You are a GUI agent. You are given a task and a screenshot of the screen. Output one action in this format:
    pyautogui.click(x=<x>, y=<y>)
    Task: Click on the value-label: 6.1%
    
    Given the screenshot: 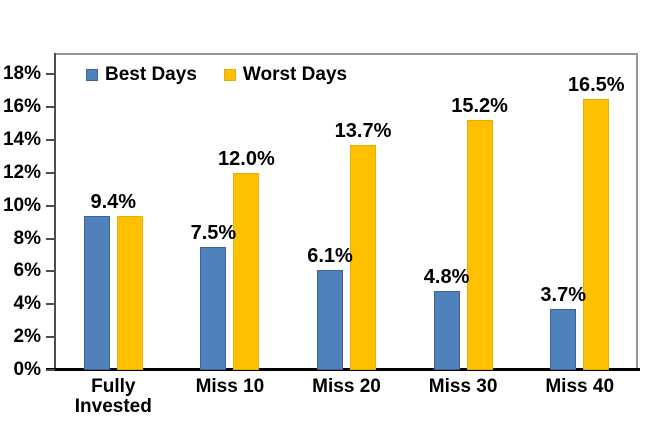 What is the action you would take?
    pyautogui.click(x=330, y=255)
    